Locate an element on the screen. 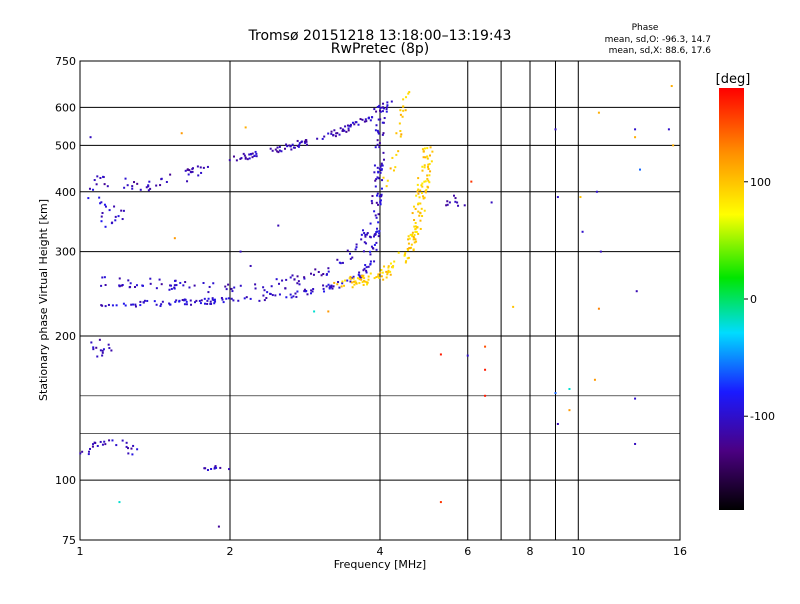 Image resolution: width=800 pixels, height=604 pixels. chart-title: Tromsø 20151218 13:18:00–13:19:43 is located at coordinates (380, 36).